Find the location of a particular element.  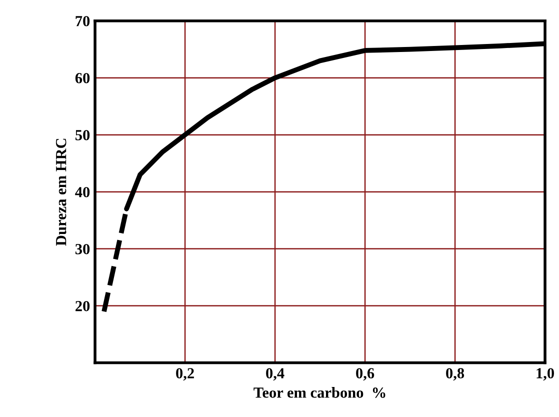

x-tick-label: 0,2 is located at coordinates (185, 374).